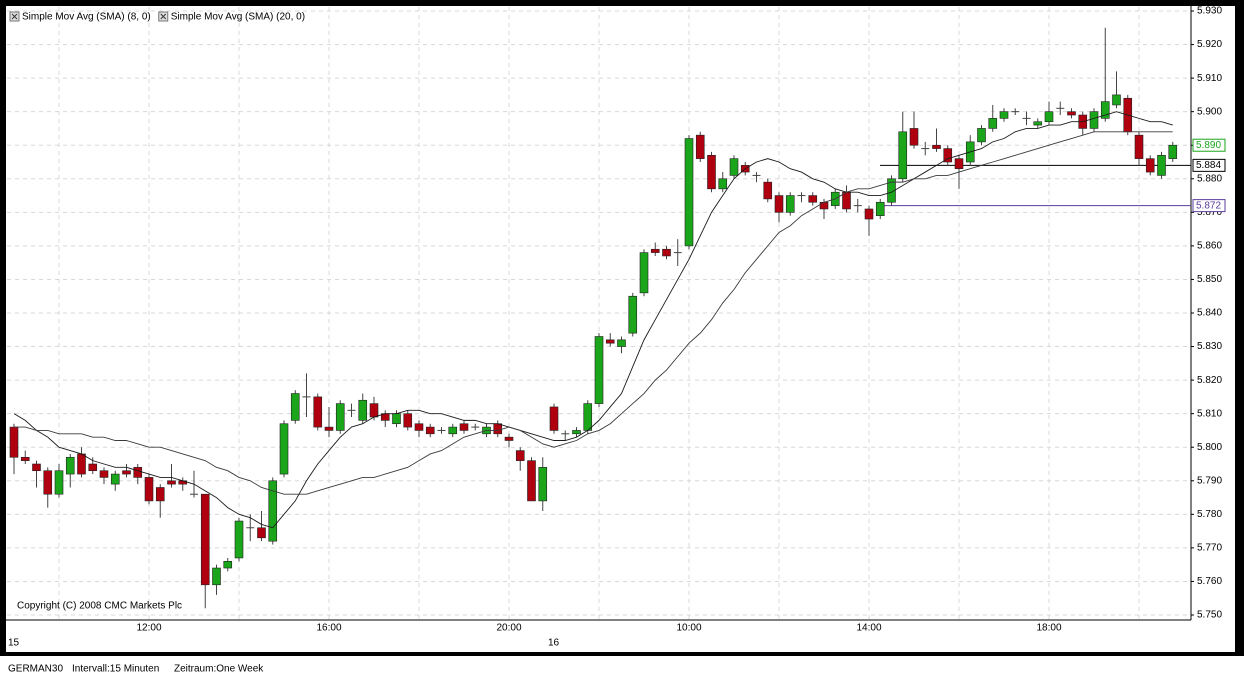 The image size is (1244, 675). I want to click on legend-item: Simple Mov Avg (SMA) (20, 0), so click(231, 17).